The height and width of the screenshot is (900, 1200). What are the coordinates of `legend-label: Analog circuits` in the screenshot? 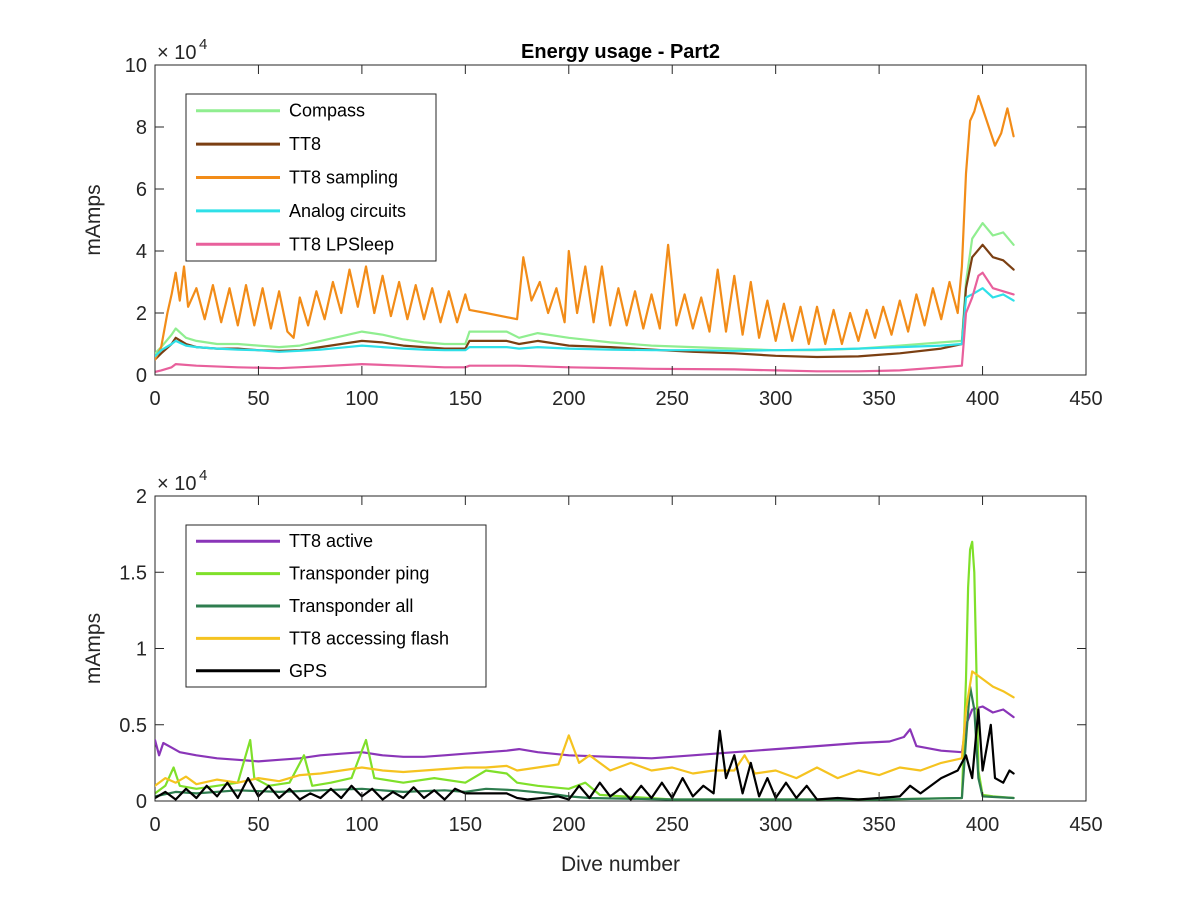 It's located at (347, 211).